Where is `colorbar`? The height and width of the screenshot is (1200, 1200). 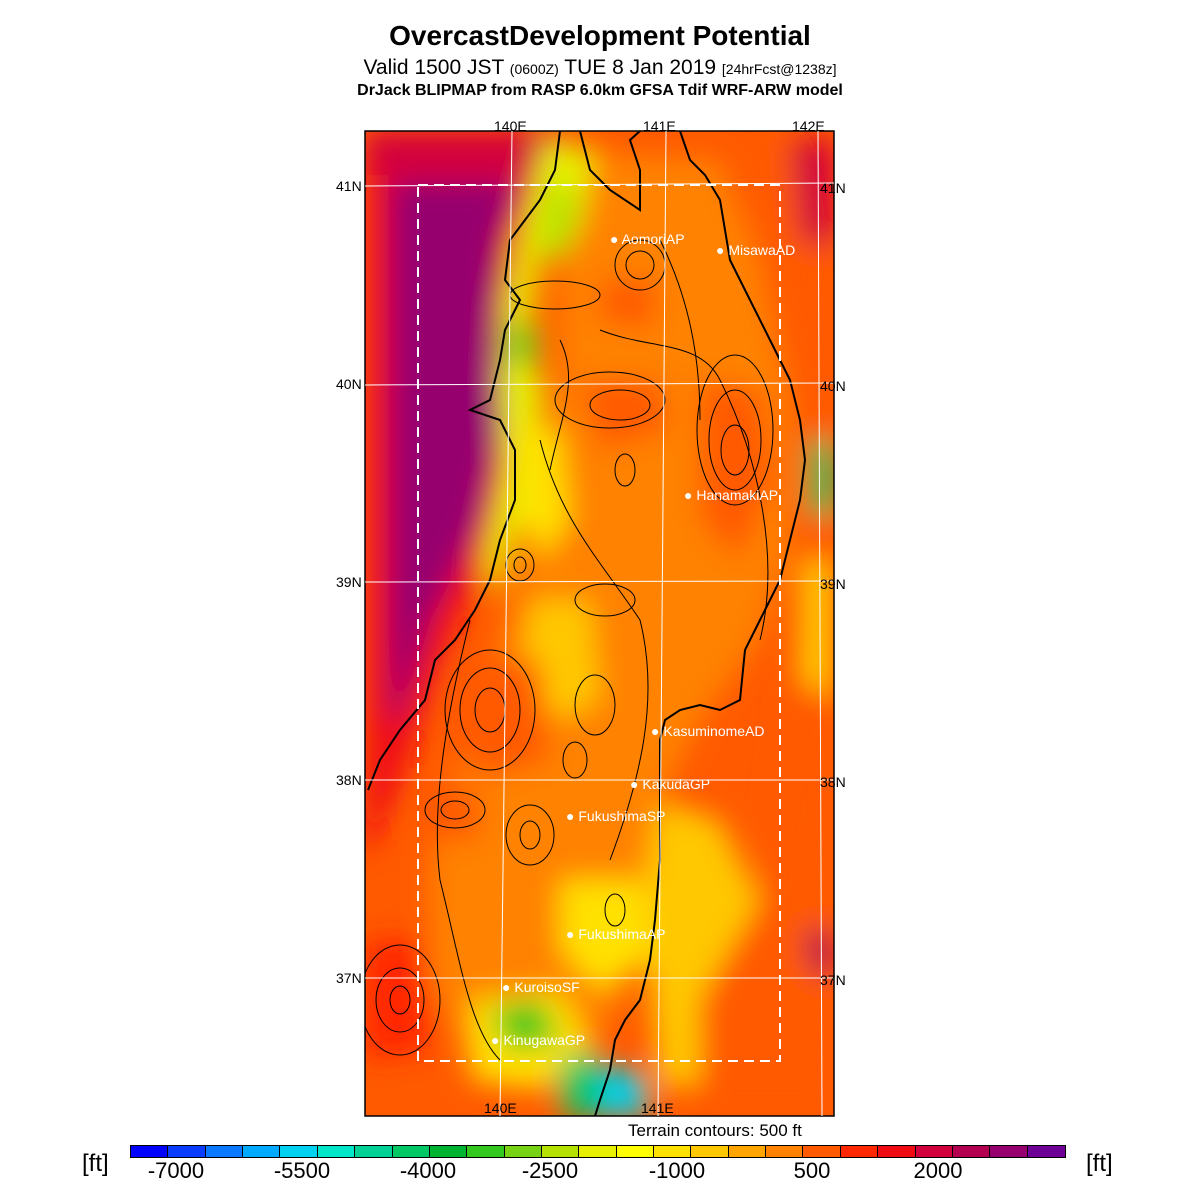 colorbar is located at coordinates (598, 1151).